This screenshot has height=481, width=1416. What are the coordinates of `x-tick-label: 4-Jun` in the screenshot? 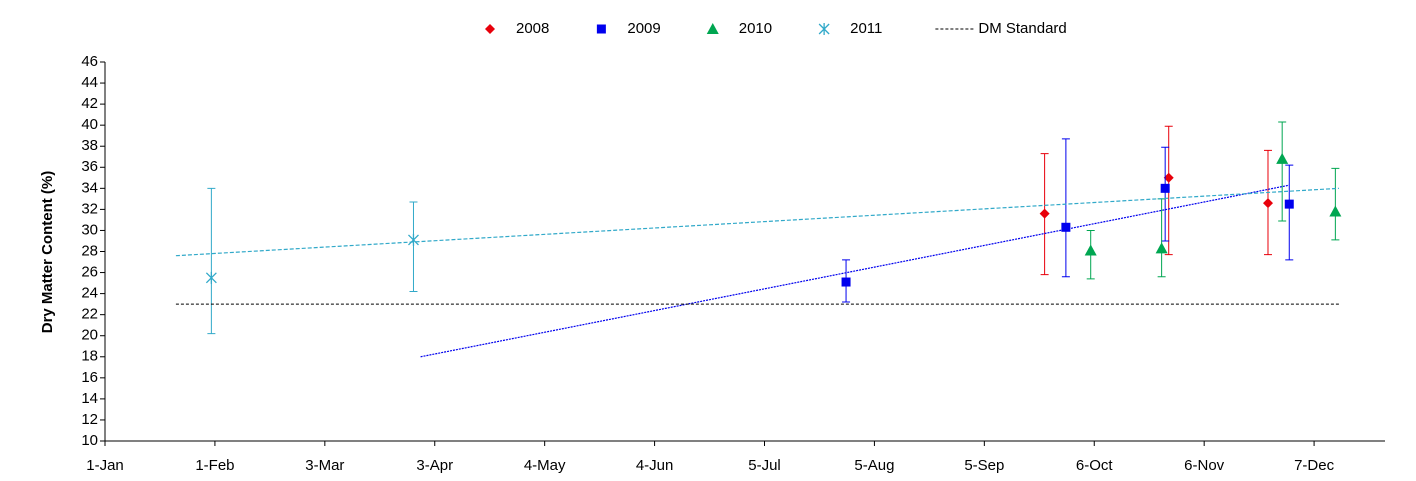 It's located at (655, 465).